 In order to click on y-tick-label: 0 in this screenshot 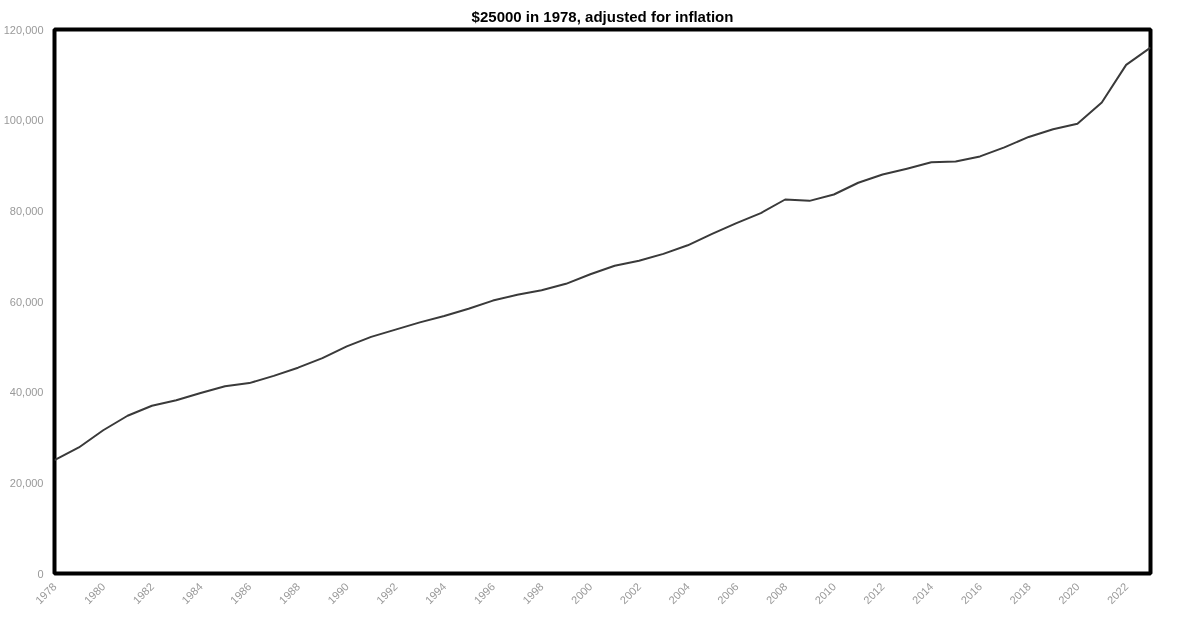, I will do `click(40, 573)`.